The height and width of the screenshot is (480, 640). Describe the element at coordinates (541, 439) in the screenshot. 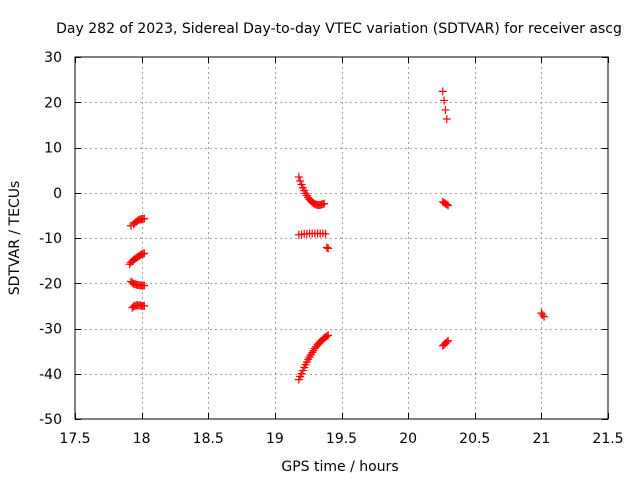

I see `x-tick-label: 21` at that location.